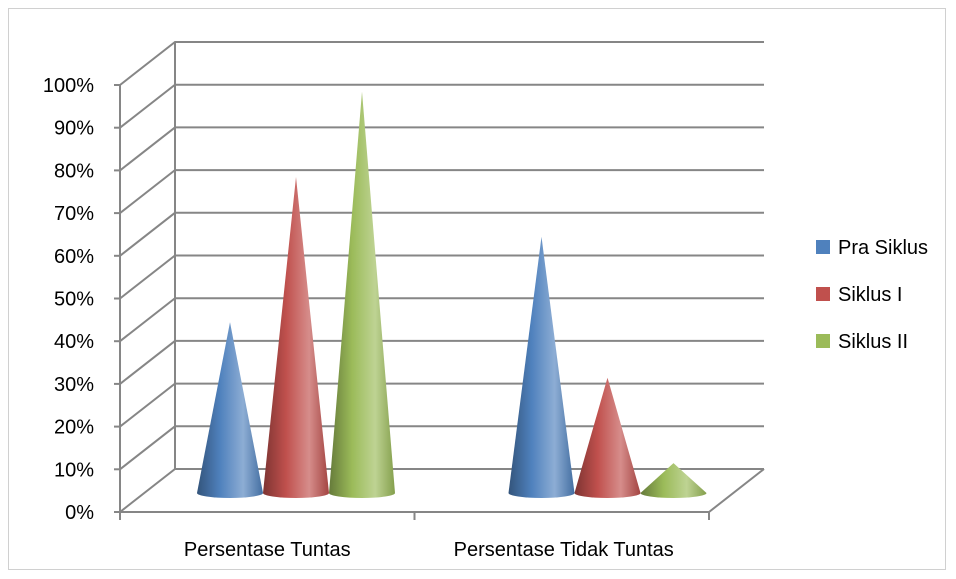 The height and width of the screenshot is (579, 956). I want to click on y-tick-label: 100%, so click(68, 86).